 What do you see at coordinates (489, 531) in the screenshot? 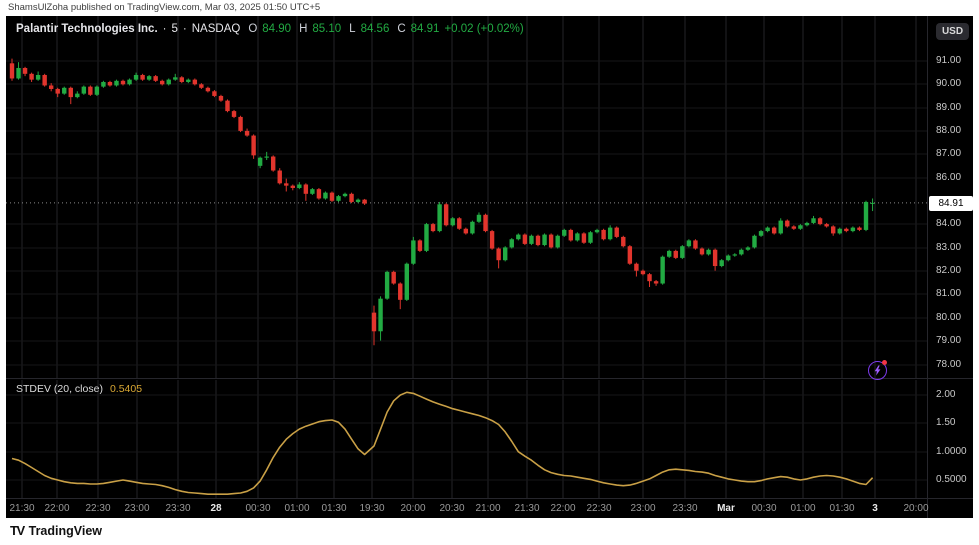
I see `footer: TV TradingView` at bounding box center [489, 531].